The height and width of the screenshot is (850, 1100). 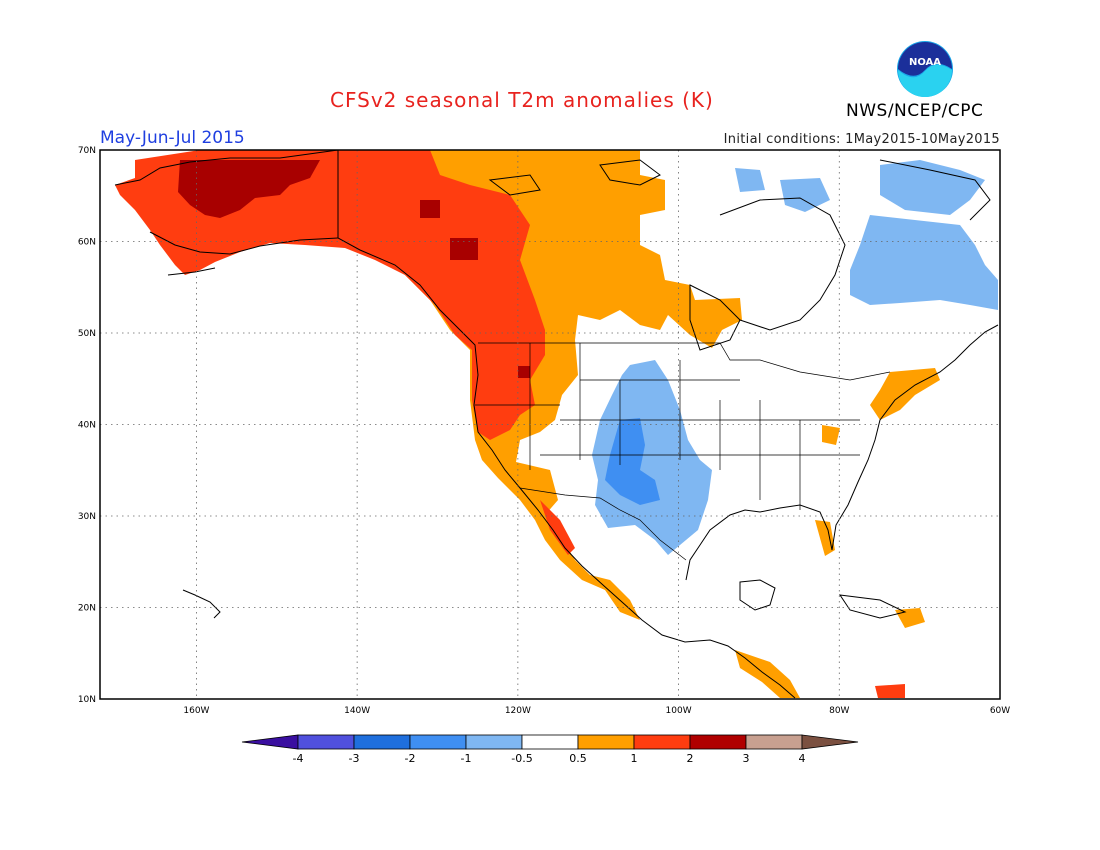 What do you see at coordinates (466, 758) in the screenshot?
I see `colorbar-tick-label: -1` at bounding box center [466, 758].